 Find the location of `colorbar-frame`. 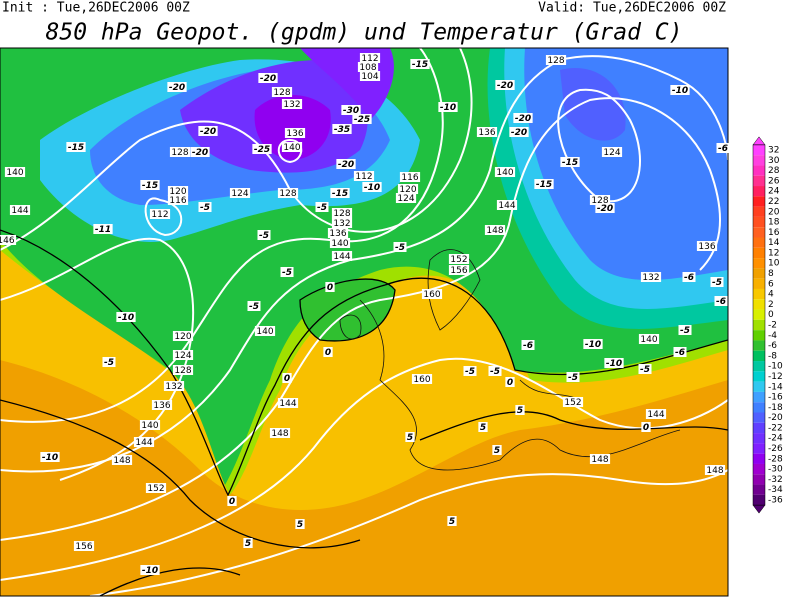

colorbar-frame is located at coordinates (759, 325).